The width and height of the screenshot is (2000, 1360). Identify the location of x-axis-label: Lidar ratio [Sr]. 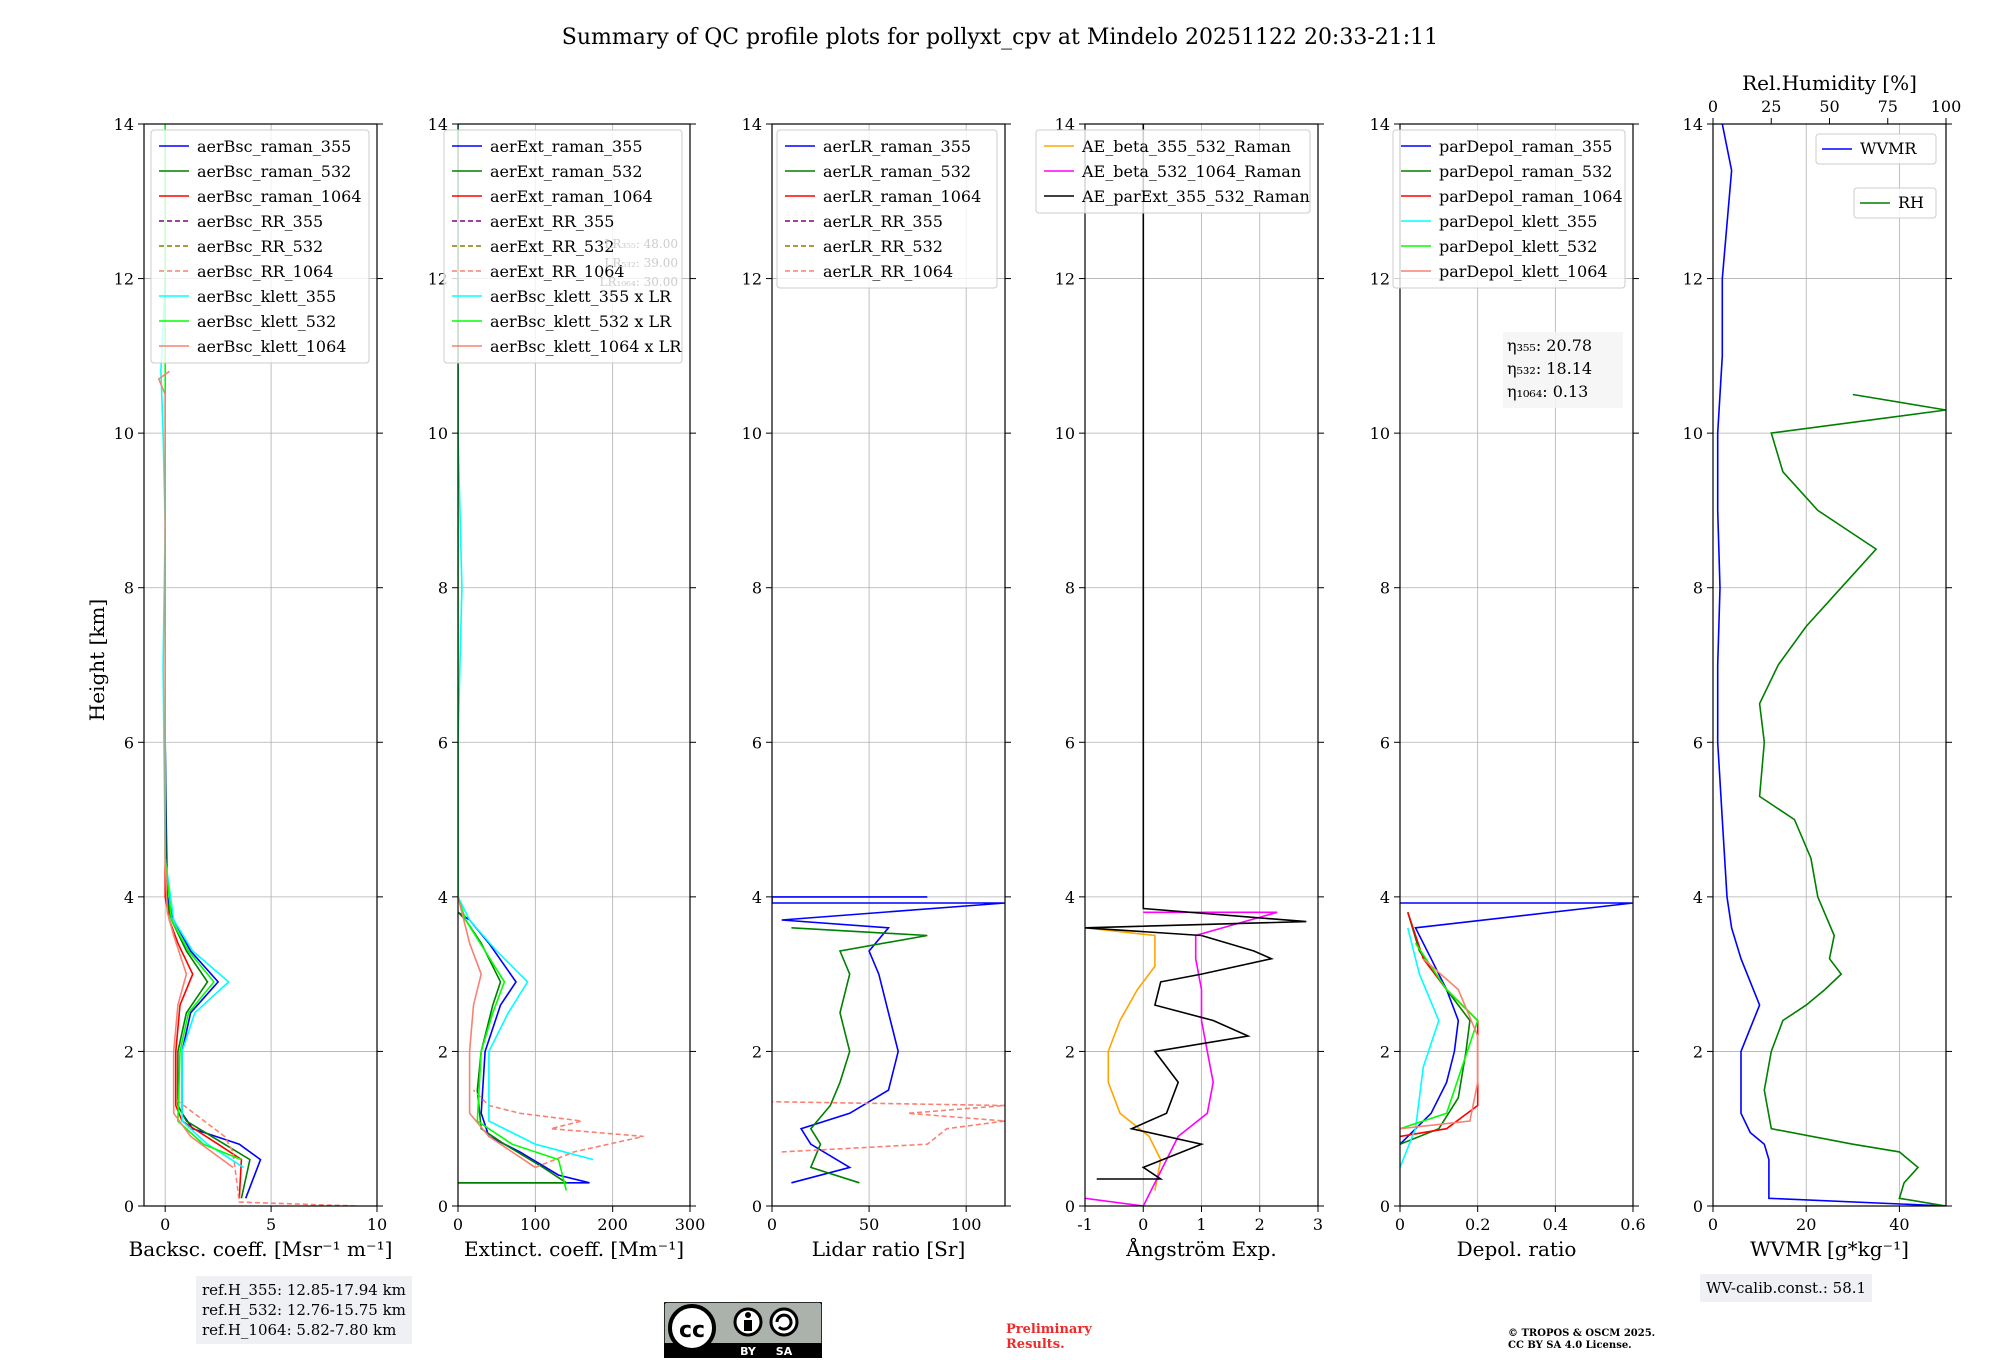
(889, 1249).